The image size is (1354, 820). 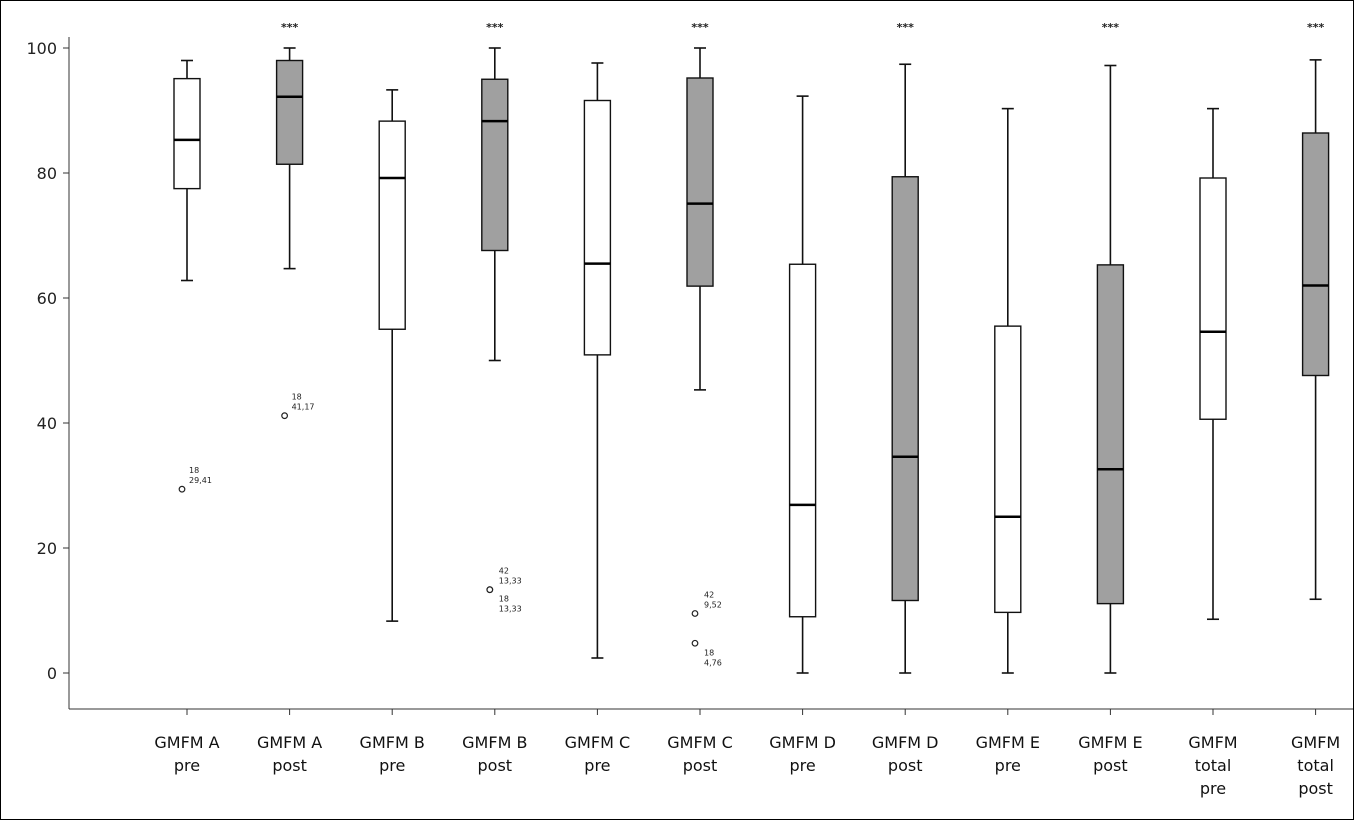 What do you see at coordinates (1315, 409) in the screenshot?
I see `box-gmfm-total-post: *** GMFM total post` at bounding box center [1315, 409].